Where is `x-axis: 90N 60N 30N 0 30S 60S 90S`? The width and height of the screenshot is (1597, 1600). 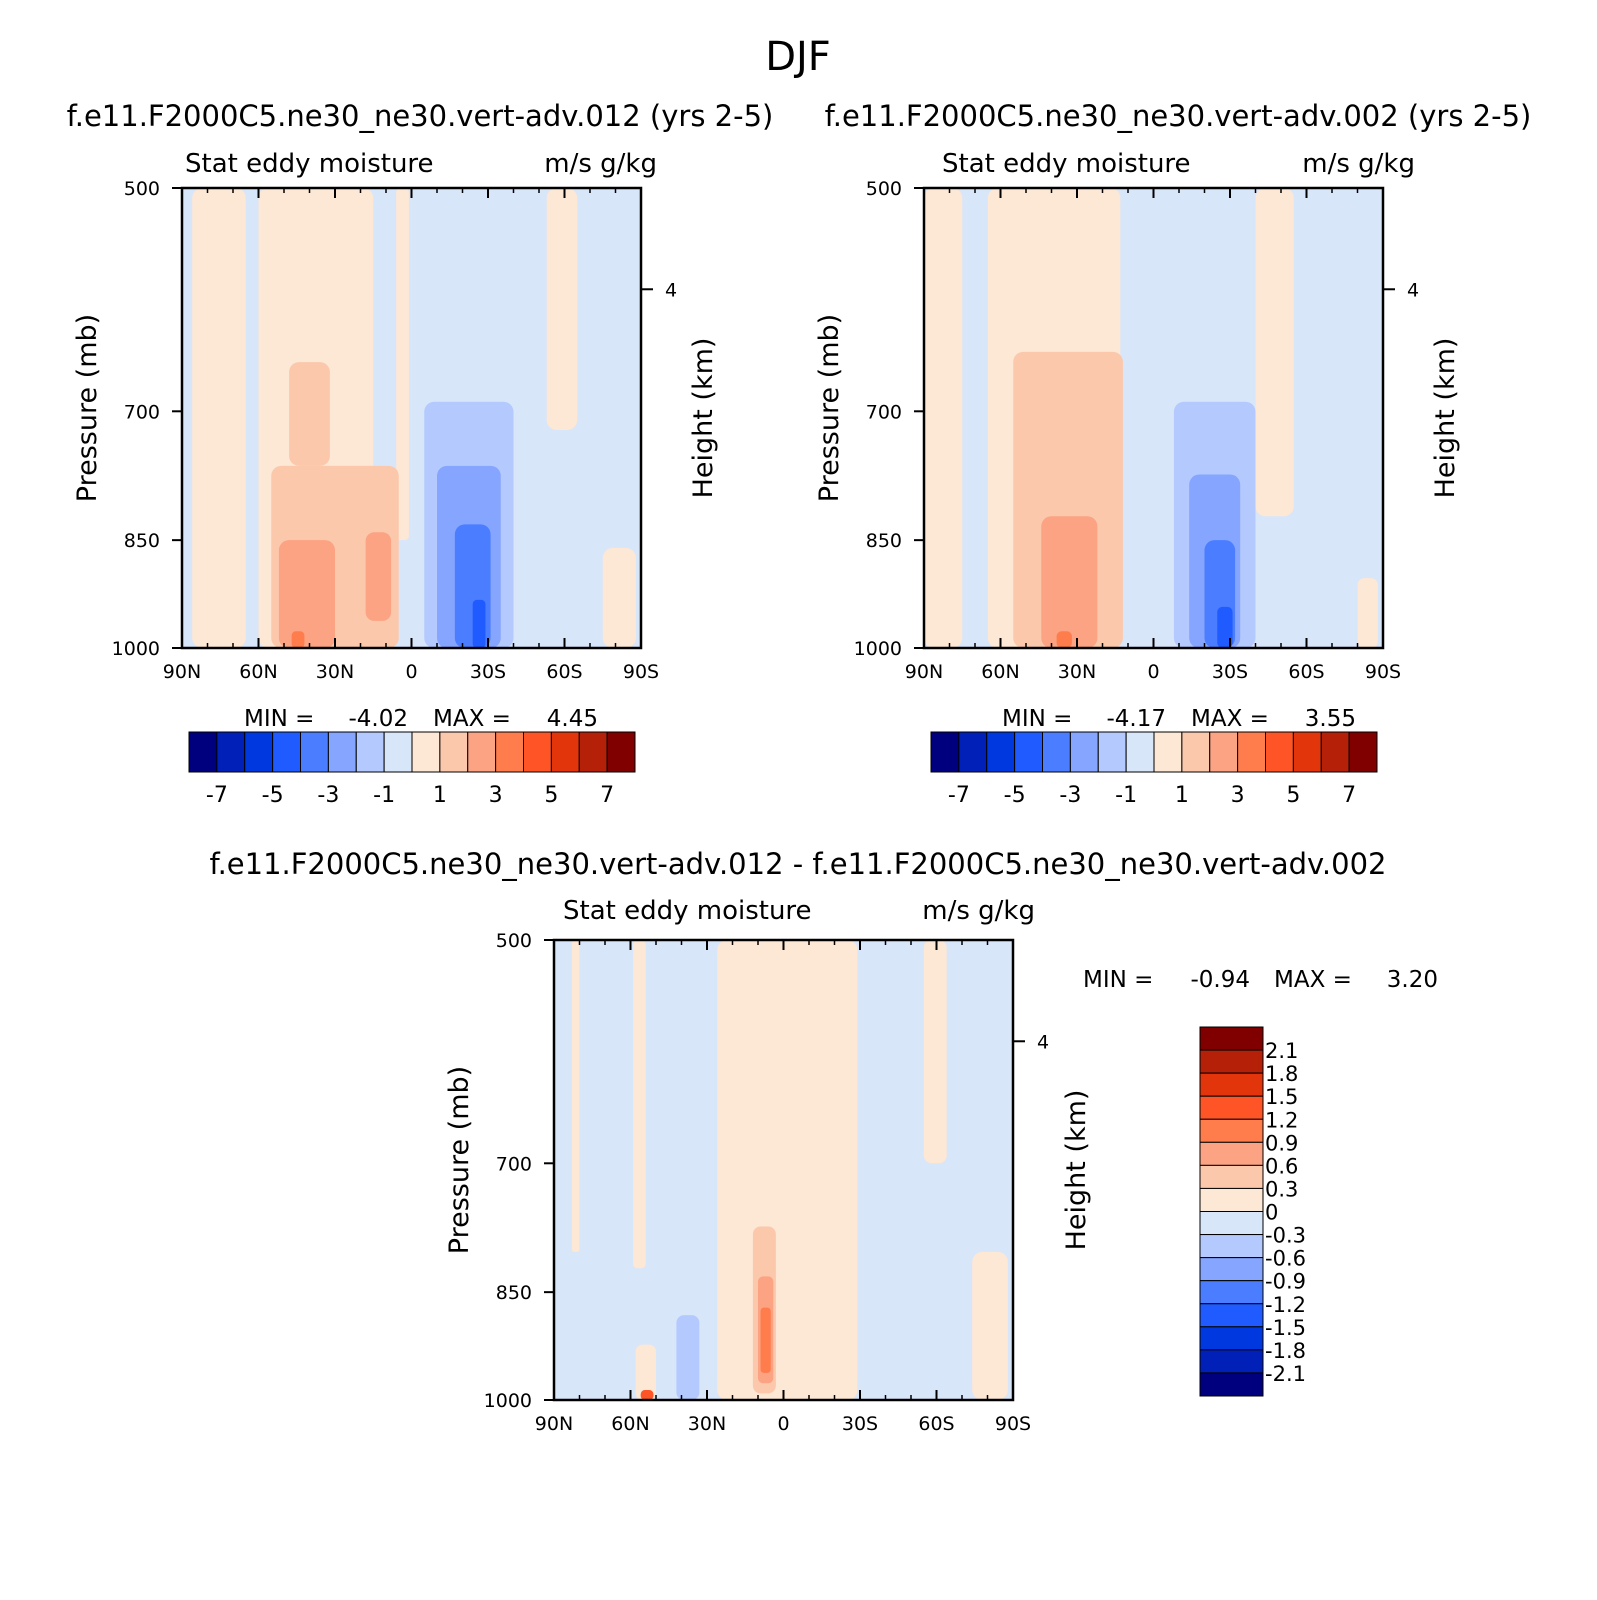 x-axis: 90N 60N 30N 0 30S 60S 90S is located at coordinates (1153, 435).